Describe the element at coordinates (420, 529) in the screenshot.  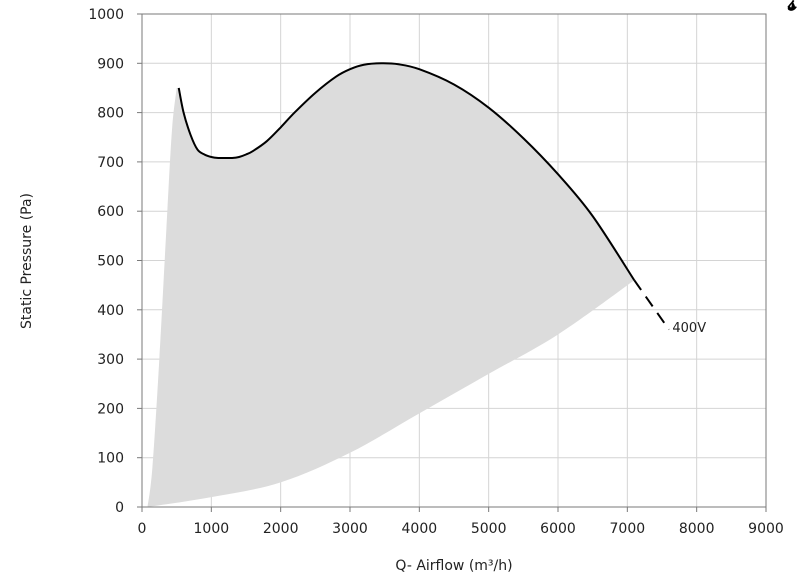
I see `x-tick-label: 4000` at that location.